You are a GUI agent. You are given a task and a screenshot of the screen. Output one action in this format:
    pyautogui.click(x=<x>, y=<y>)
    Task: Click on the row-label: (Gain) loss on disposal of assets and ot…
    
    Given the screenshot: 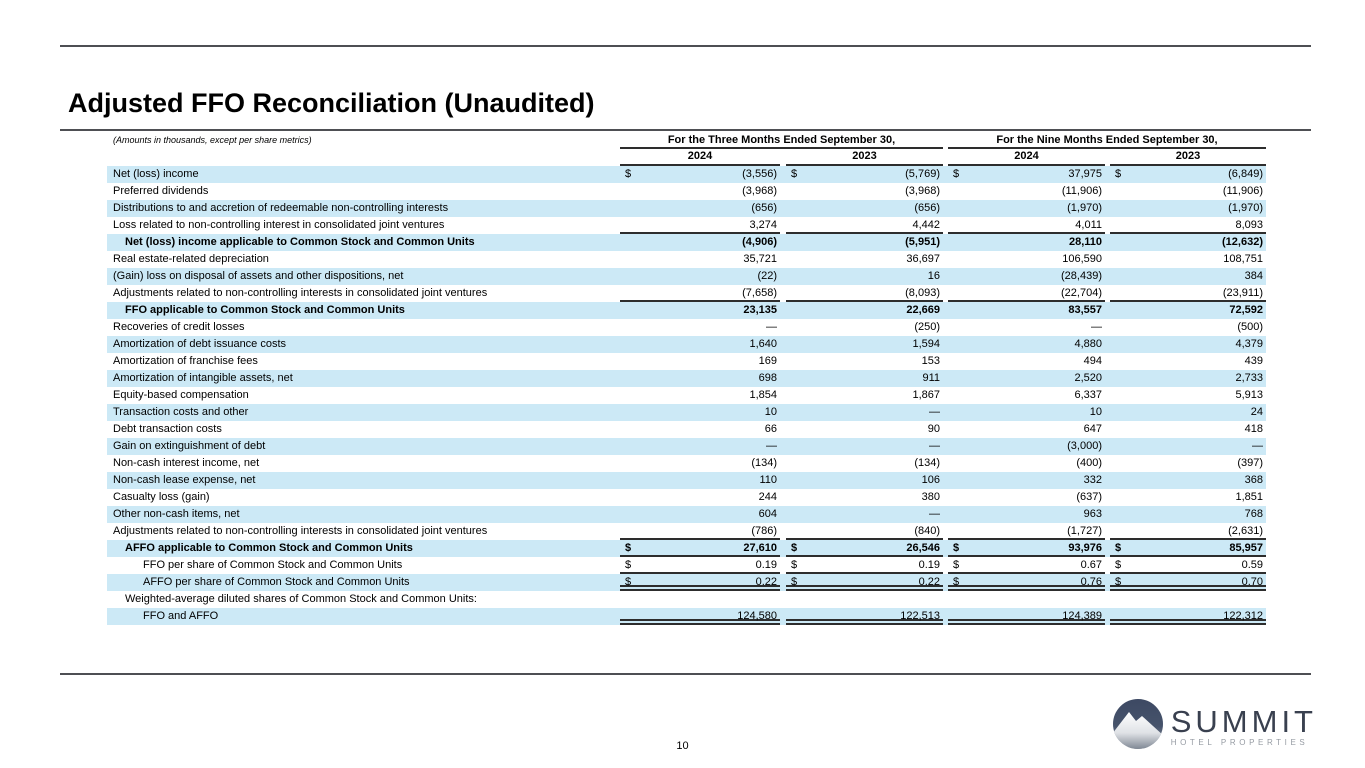 What is the action you would take?
    pyautogui.click(x=258, y=276)
    